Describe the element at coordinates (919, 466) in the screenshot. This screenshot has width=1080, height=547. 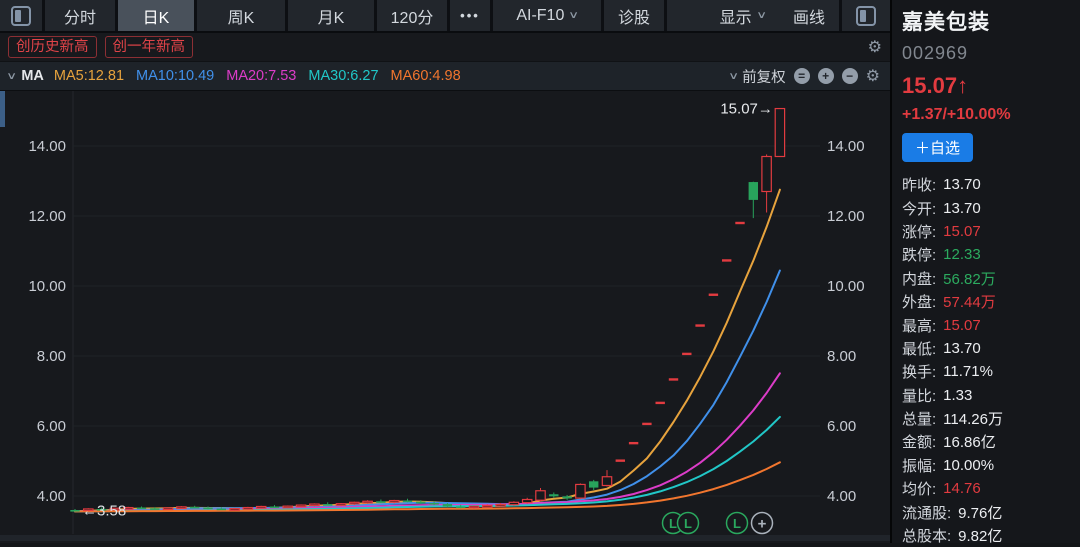
I see `stat-label: 振幅:` at that location.